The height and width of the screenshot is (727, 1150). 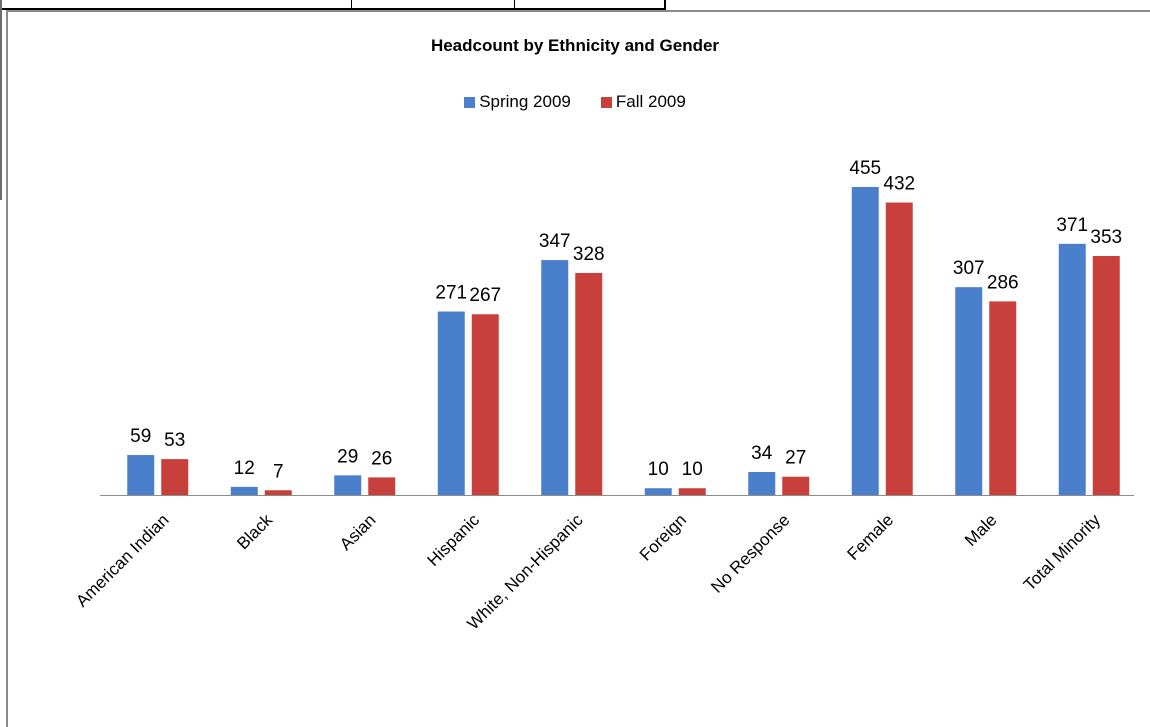 I want to click on data-label: 455, so click(x=865, y=168).